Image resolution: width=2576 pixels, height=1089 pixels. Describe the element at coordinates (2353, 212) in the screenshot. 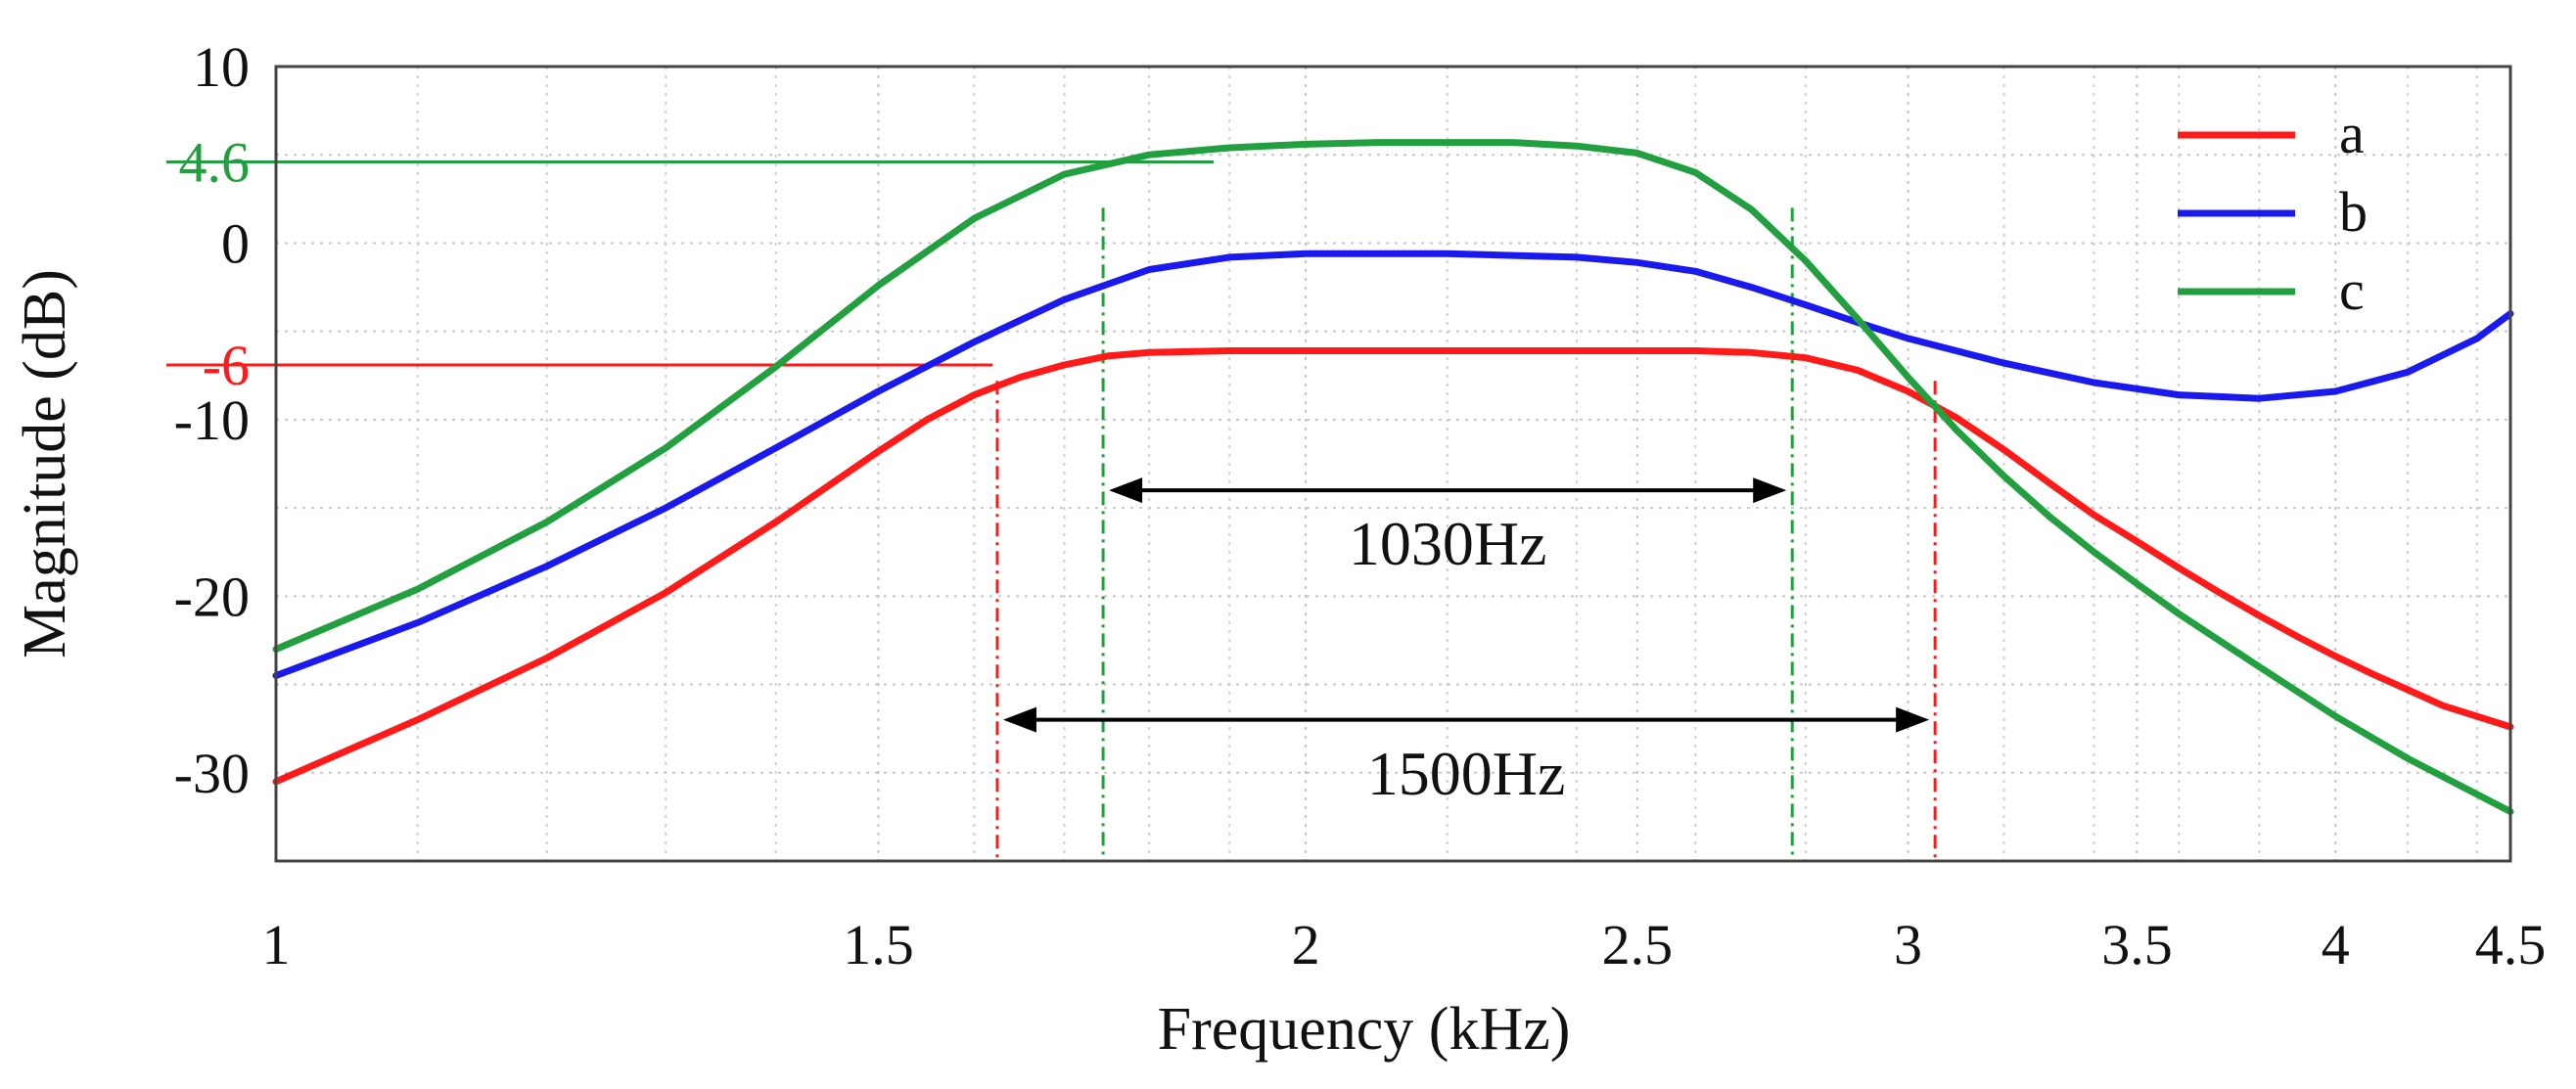

I see `legend-label: b` at that location.